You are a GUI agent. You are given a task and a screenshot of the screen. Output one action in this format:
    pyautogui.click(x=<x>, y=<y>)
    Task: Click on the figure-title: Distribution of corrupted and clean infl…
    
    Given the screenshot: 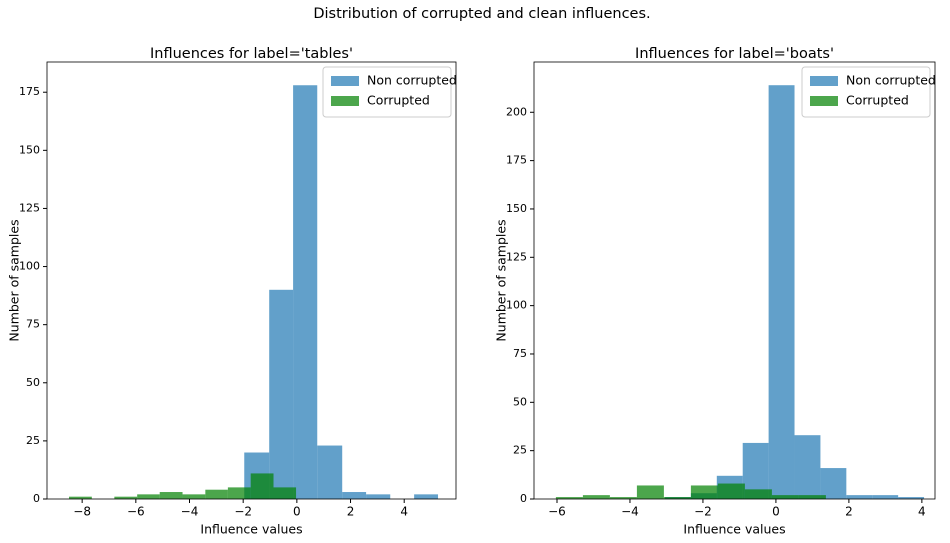 What is the action you would take?
    pyautogui.click(x=481, y=14)
    